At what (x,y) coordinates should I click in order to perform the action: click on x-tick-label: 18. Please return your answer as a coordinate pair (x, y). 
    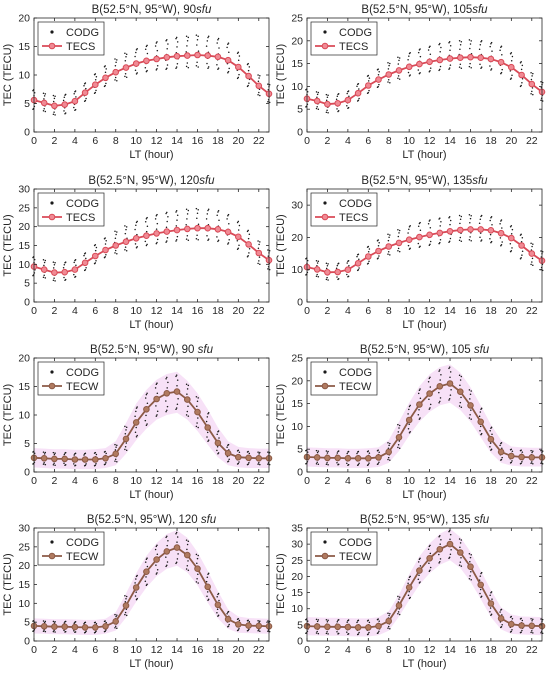
    Looking at the image, I should click on (491, 141).